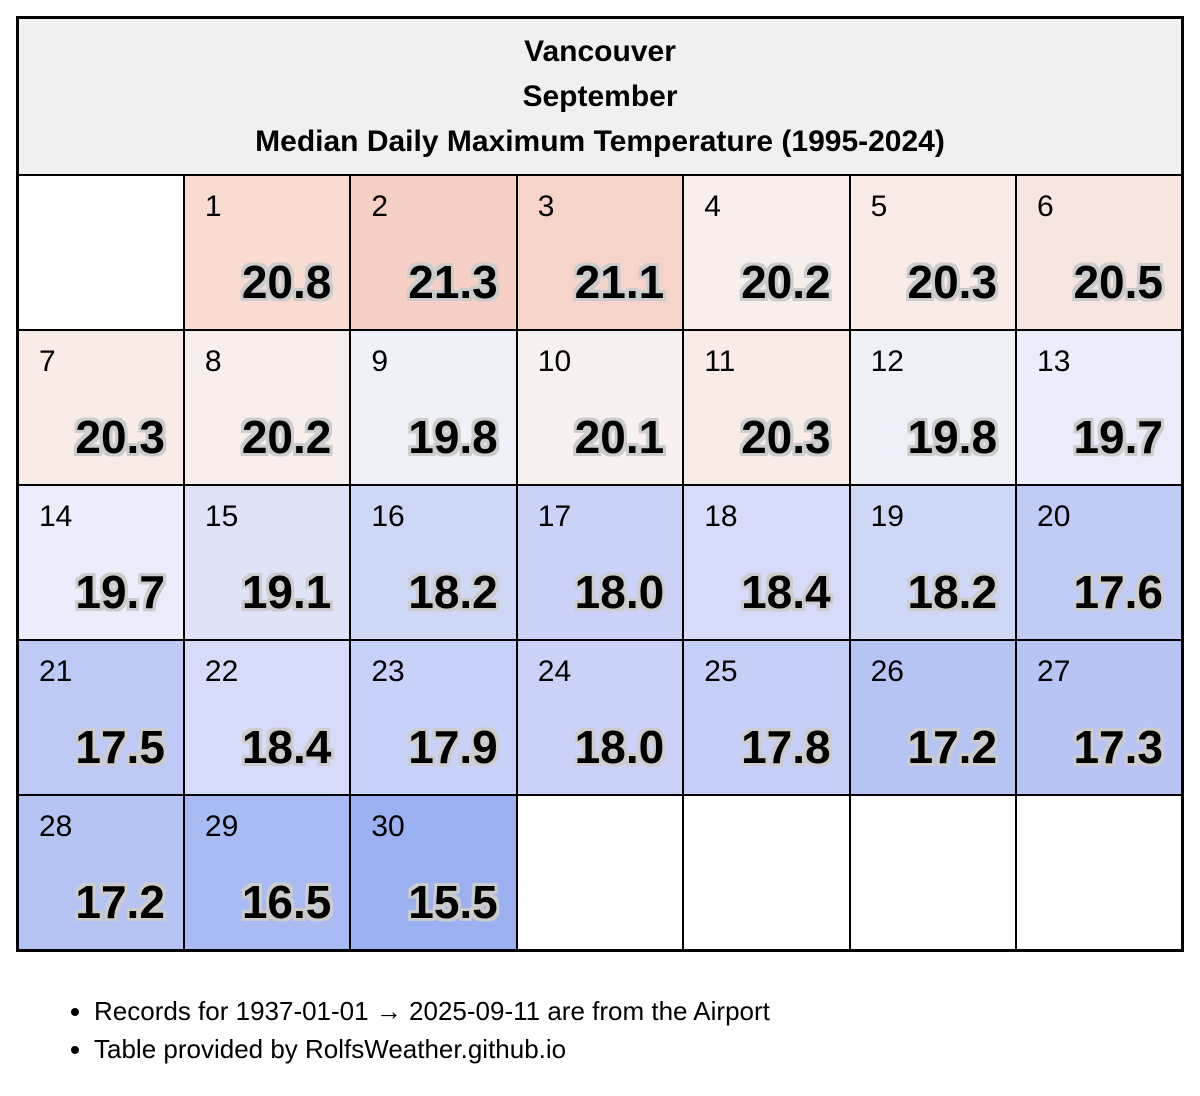  Describe the element at coordinates (786, 747) in the screenshot. I see `temperature-value: 17.8` at that location.